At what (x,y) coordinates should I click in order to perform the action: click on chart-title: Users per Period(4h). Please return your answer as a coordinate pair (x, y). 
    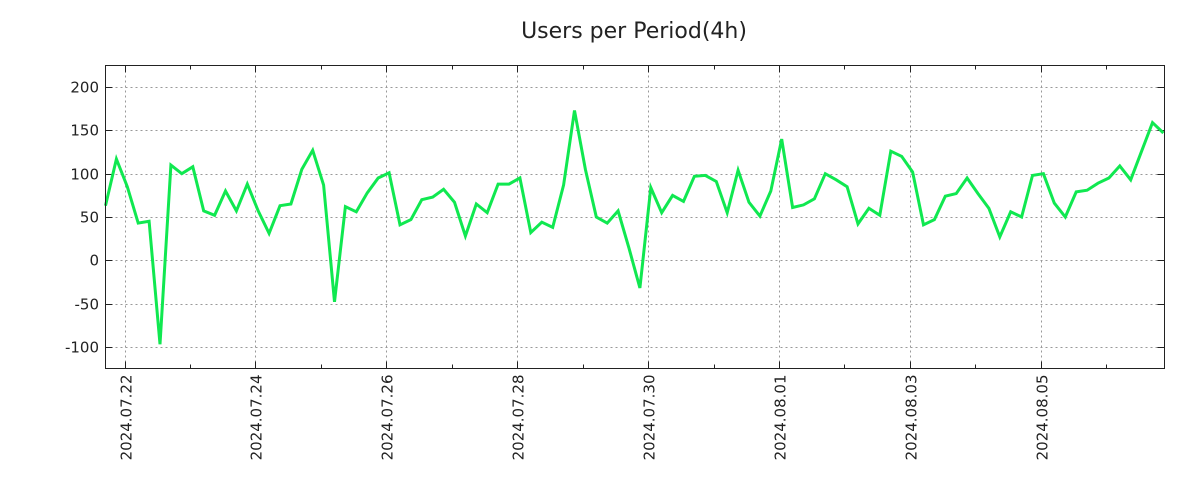
    Looking at the image, I should click on (634, 31).